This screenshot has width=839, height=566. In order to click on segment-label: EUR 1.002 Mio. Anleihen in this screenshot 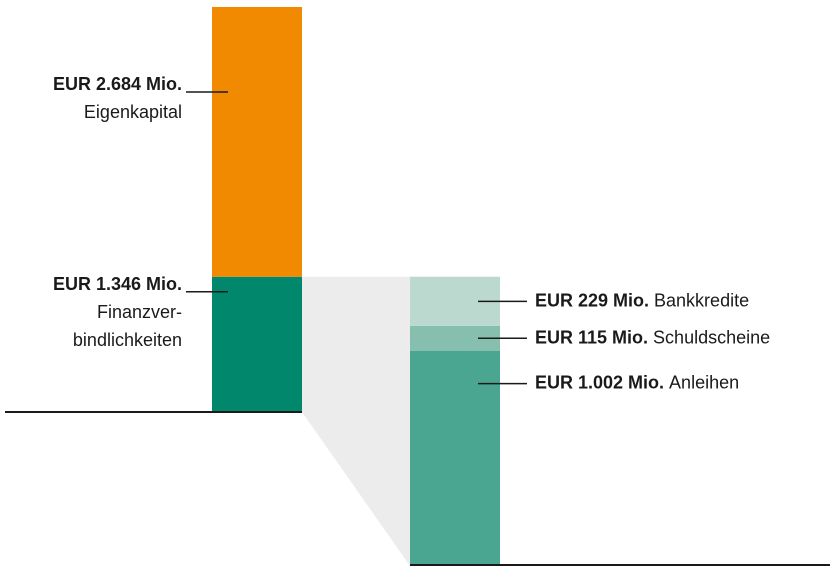, I will do `click(637, 382)`.